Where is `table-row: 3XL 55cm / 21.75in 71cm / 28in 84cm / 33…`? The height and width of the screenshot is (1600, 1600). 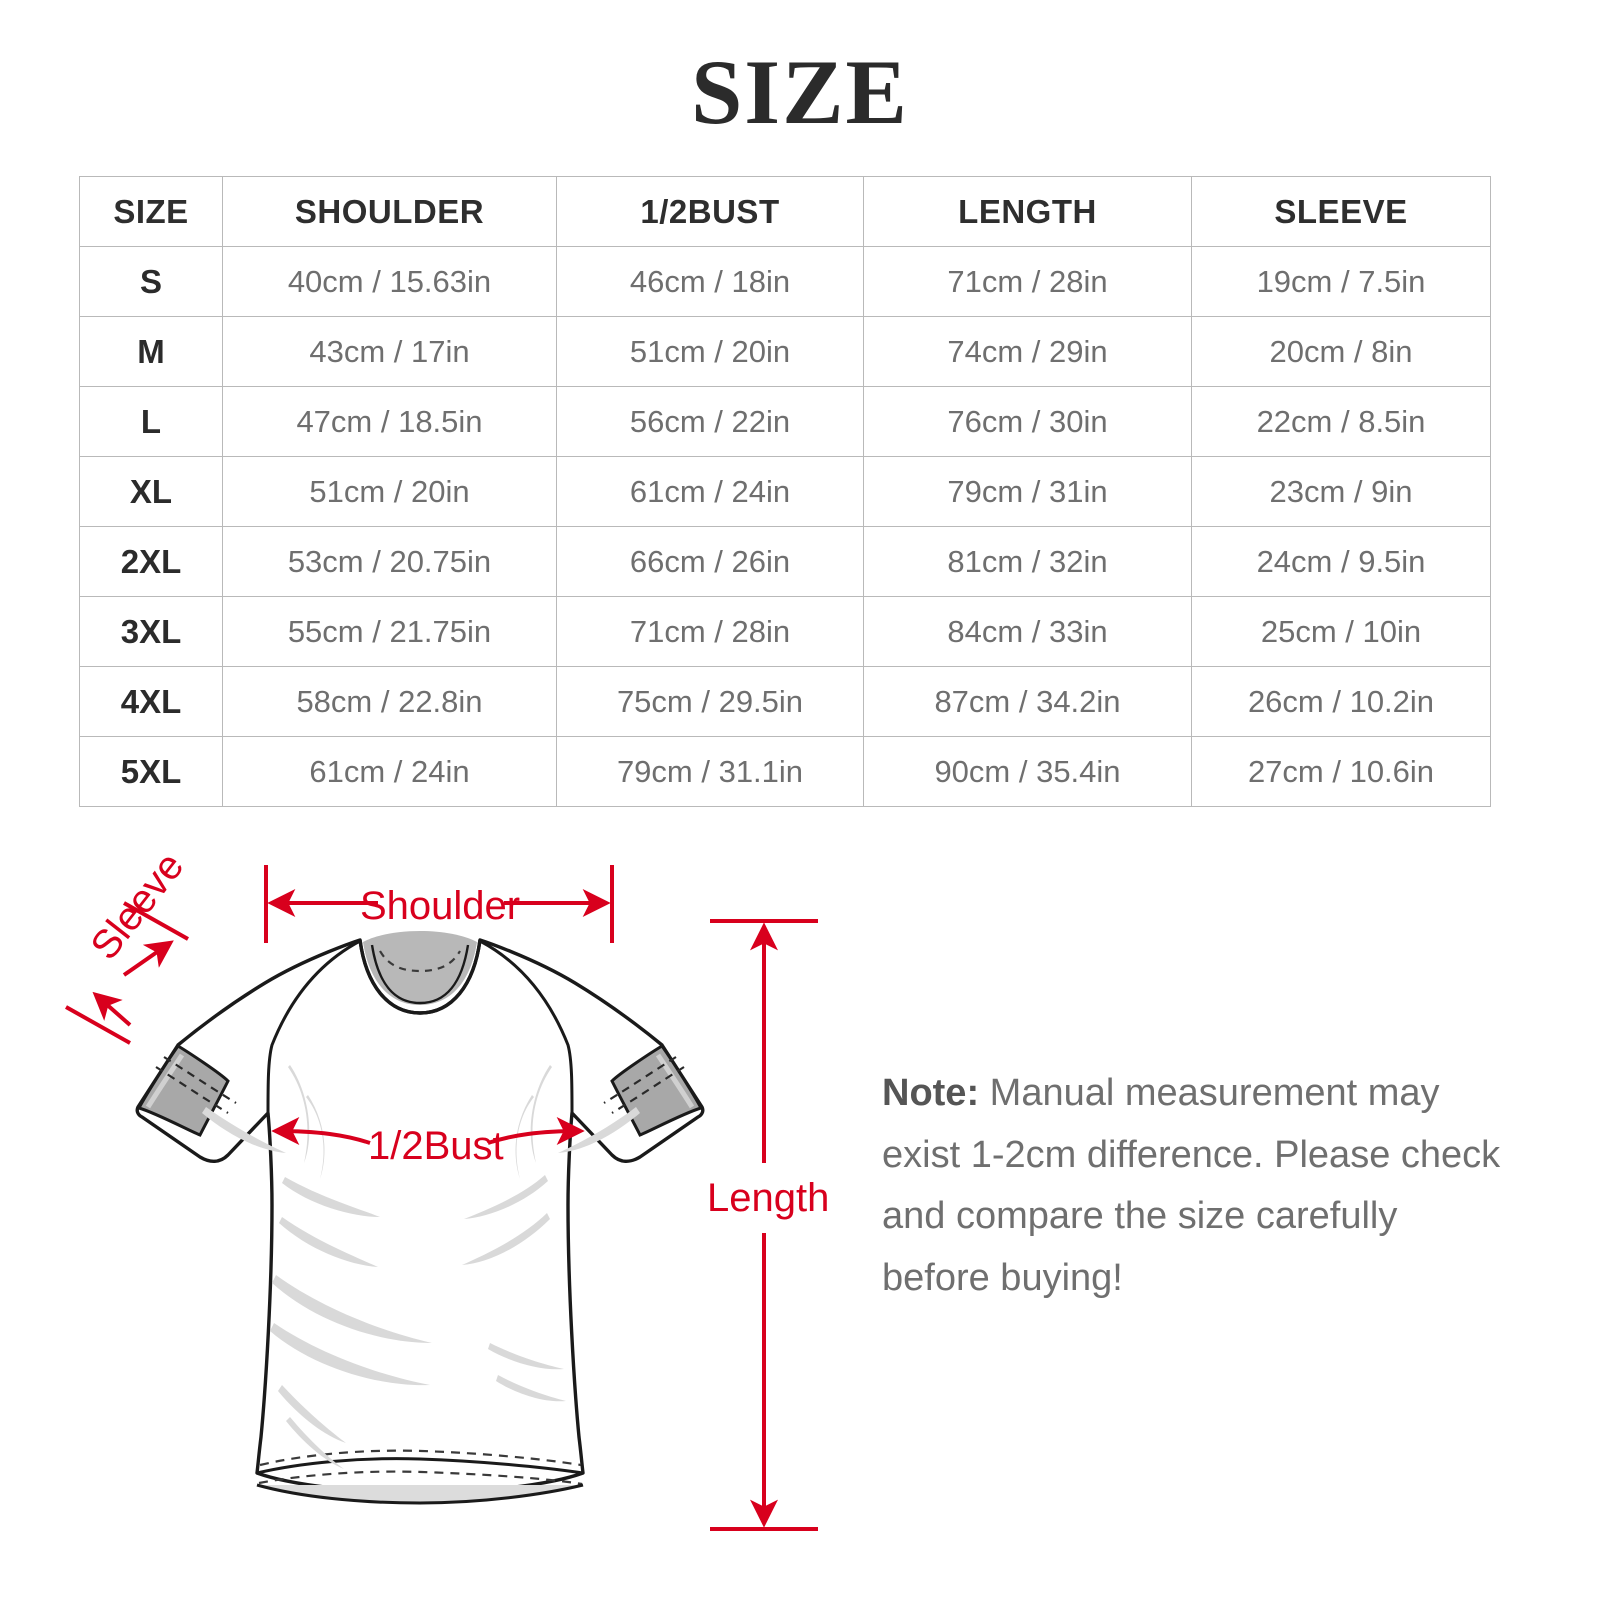 table-row: 3XL 55cm / 21.75in 71cm / 28in 84cm / 33… is located at coordinates (785, 631).